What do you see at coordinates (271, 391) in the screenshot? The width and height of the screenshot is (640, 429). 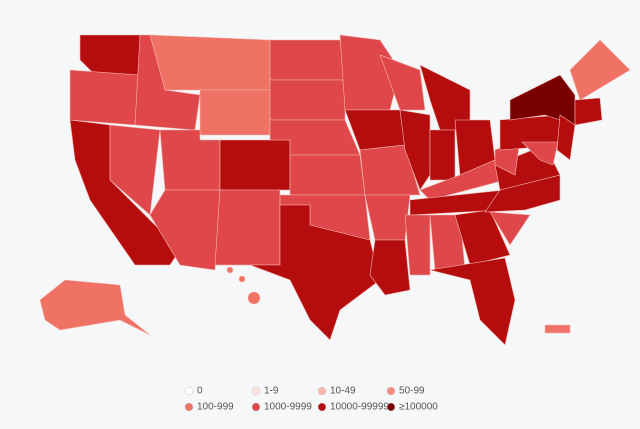 I see `legend-label: 1-9` at bounding box center [271, 391].